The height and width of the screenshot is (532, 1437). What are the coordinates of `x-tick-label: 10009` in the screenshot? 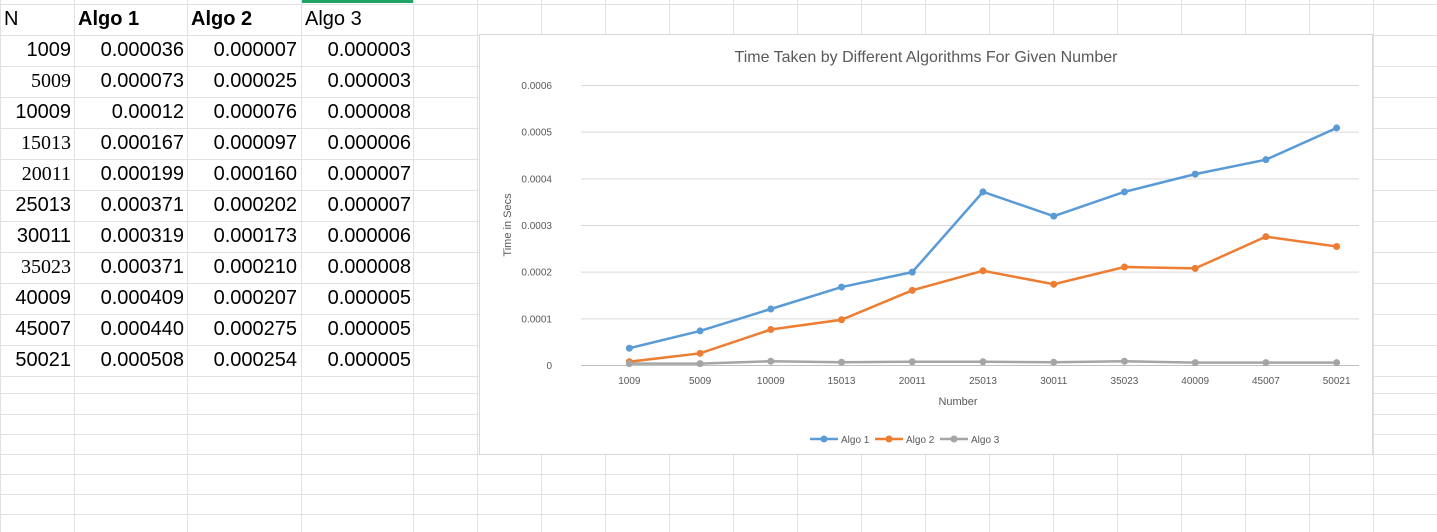 It's located at (771, 381).